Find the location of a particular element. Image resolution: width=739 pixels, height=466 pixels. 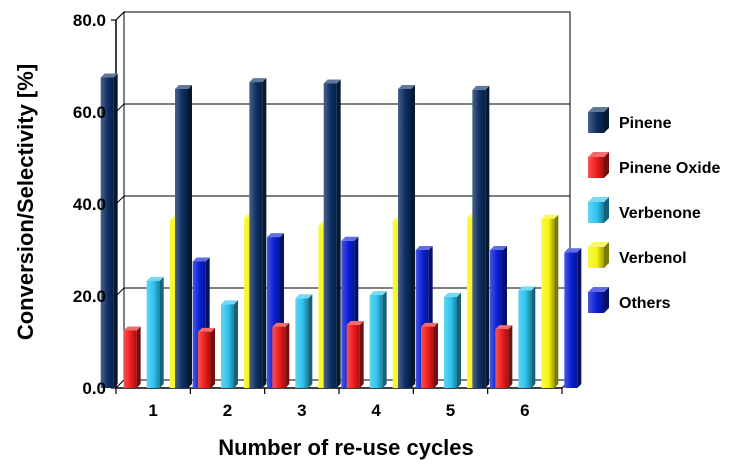

y-tick-label: 40.0 is located at coordinates (89, 204).